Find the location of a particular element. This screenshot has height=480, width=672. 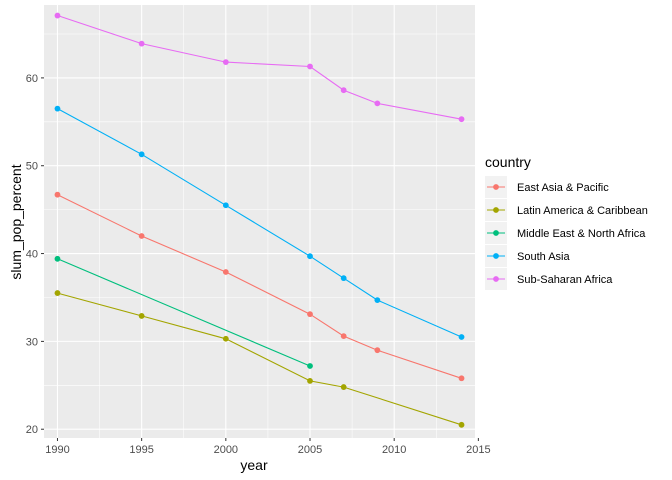

y-tick-label: 20 is located at coordinates (32, 430).